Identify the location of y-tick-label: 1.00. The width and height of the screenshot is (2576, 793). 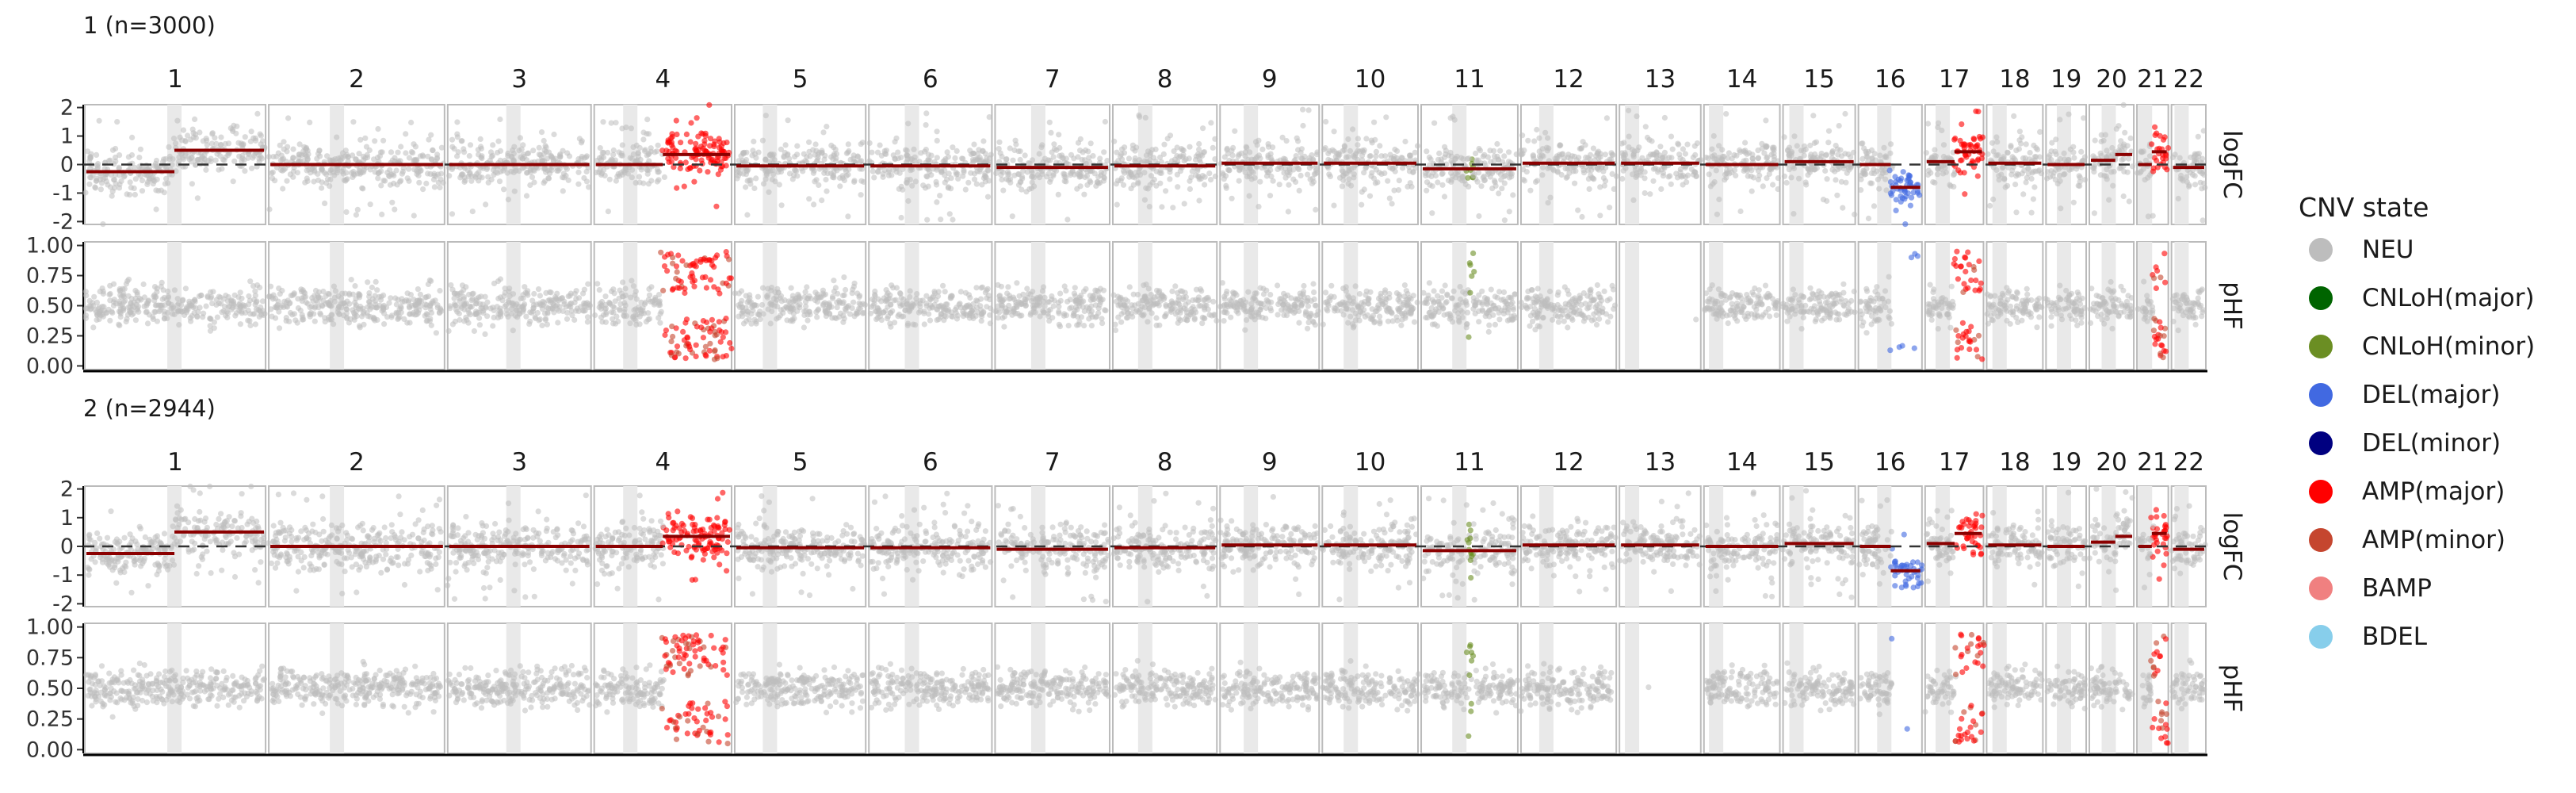
(50, 246).